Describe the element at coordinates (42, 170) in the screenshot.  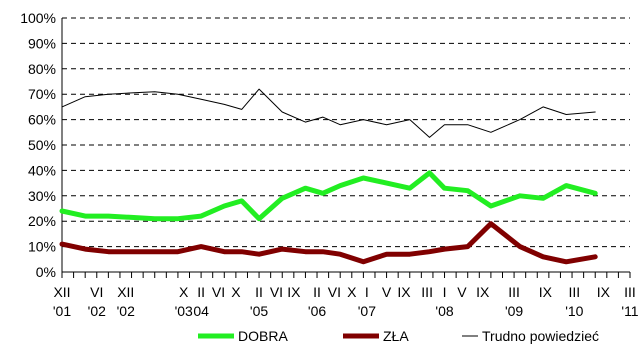
I see `y-tick-label: 40%` at that location.